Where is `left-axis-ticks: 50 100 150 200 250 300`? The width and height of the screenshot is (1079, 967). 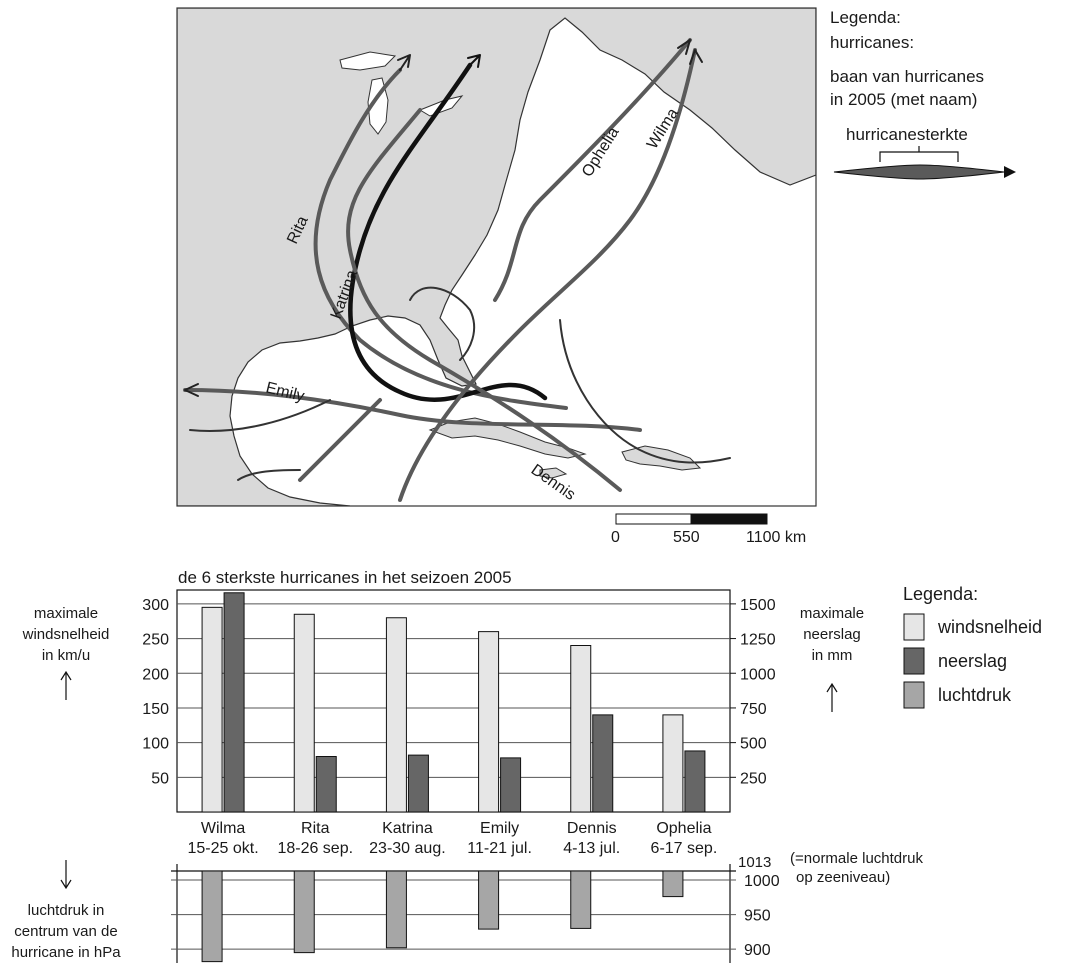
left-axis-ticks: 50 100 150 200 250 300 is located at coordinates (155, 692).